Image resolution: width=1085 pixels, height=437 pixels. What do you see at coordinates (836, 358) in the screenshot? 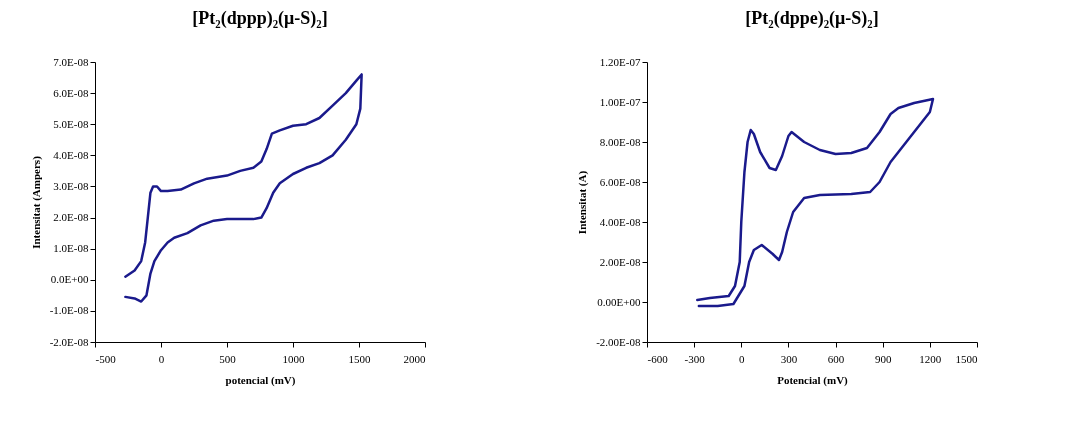
I see `x-tick-label: 600` at bounding box center [836, 358].